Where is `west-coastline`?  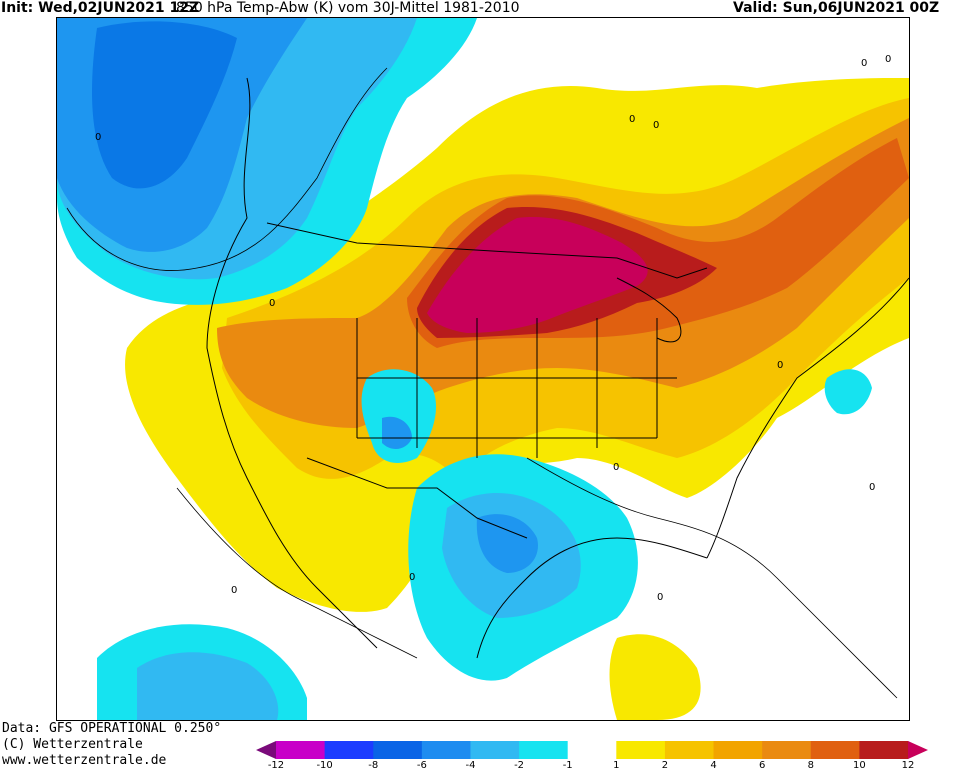 west-coastline is located at coordinates (292, 363).